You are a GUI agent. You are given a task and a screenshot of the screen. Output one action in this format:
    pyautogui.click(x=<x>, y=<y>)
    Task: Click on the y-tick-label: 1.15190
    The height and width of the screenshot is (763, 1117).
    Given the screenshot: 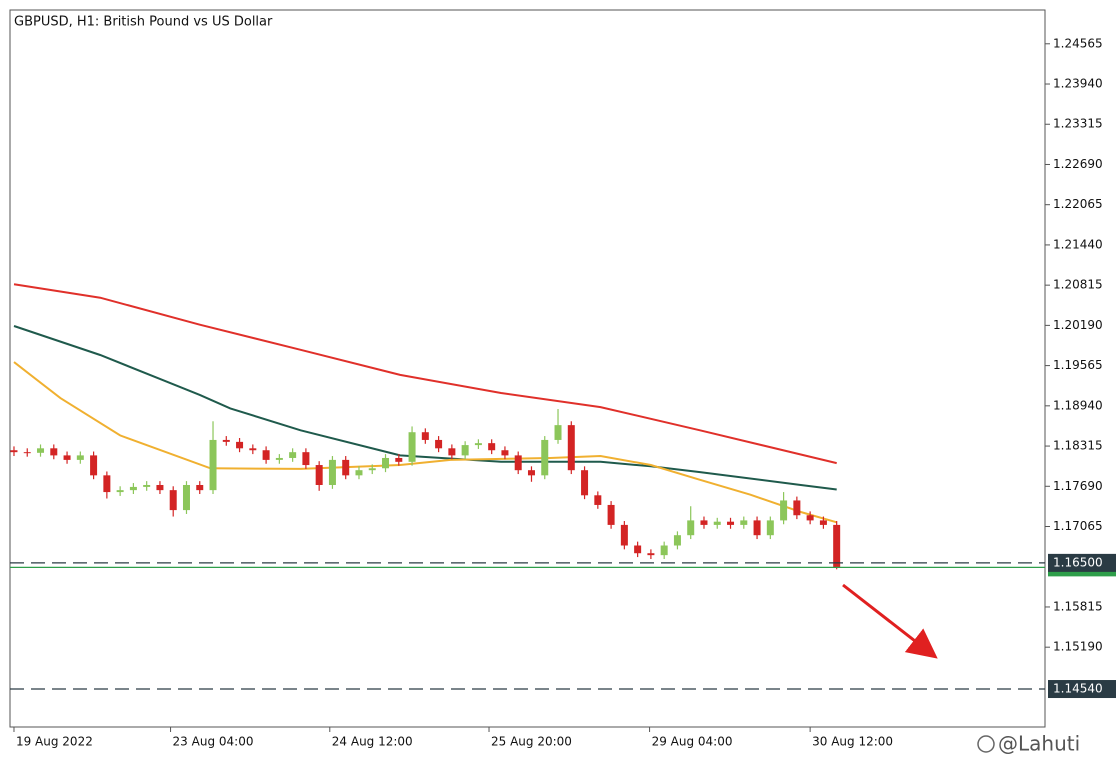 What is the action you would take?
    pyautogui.click(x=1078, y=647)
    